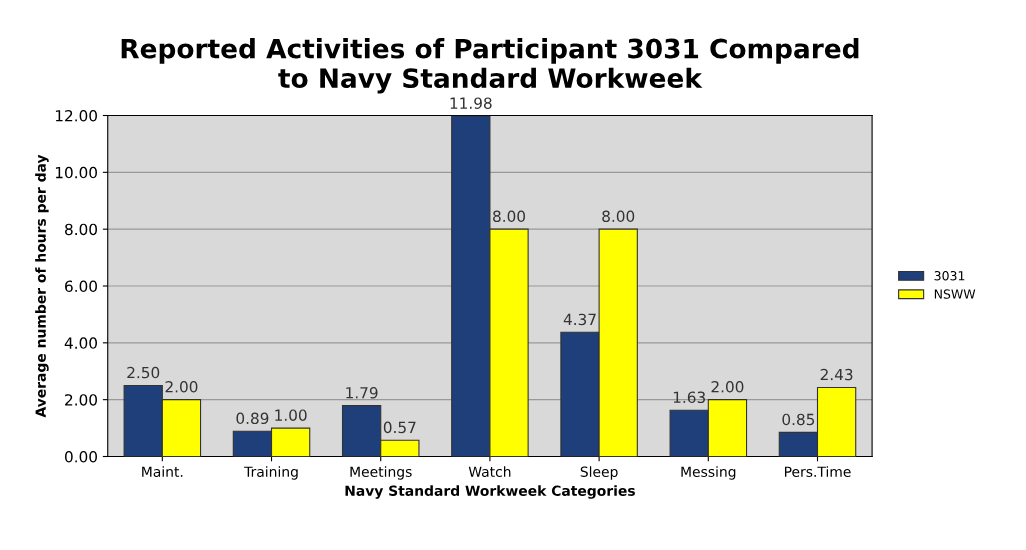  I want to click on data-label: 11.98, so click(471, 103).